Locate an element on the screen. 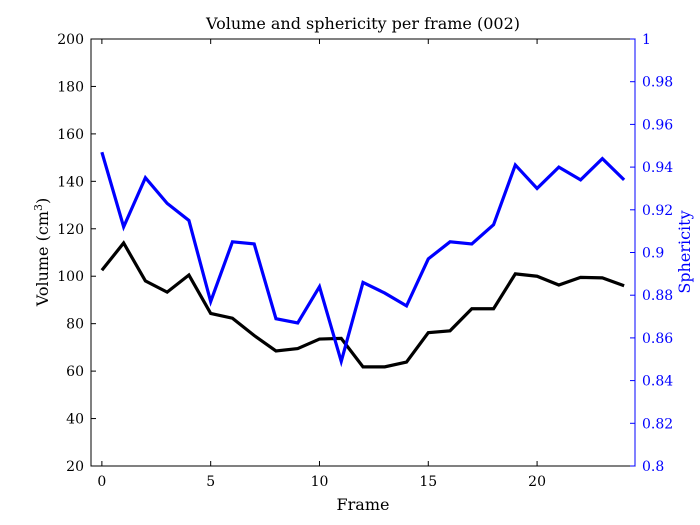  right-y-tick-label: 0.86 is located at coordinates (657, 339).